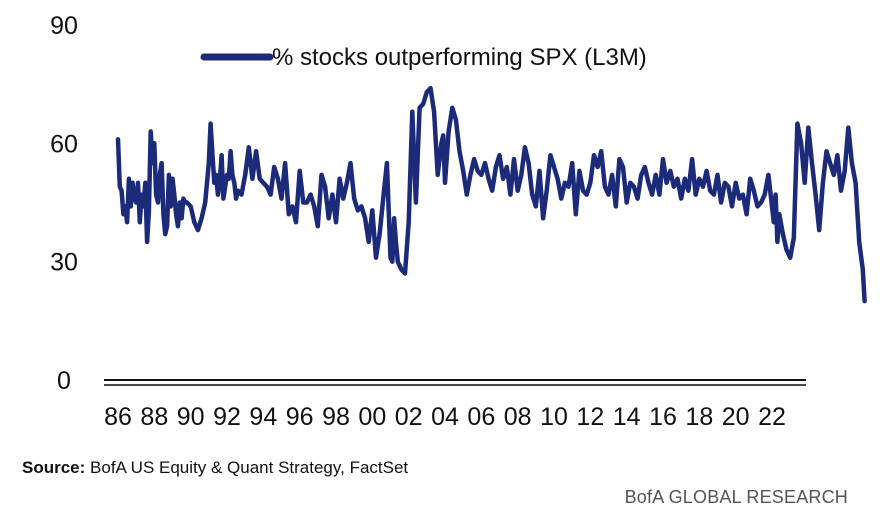 Image resolution: width=890 pixels, height=532 pixels. I want to click on x-tick-label: 18, so click(699, 417).